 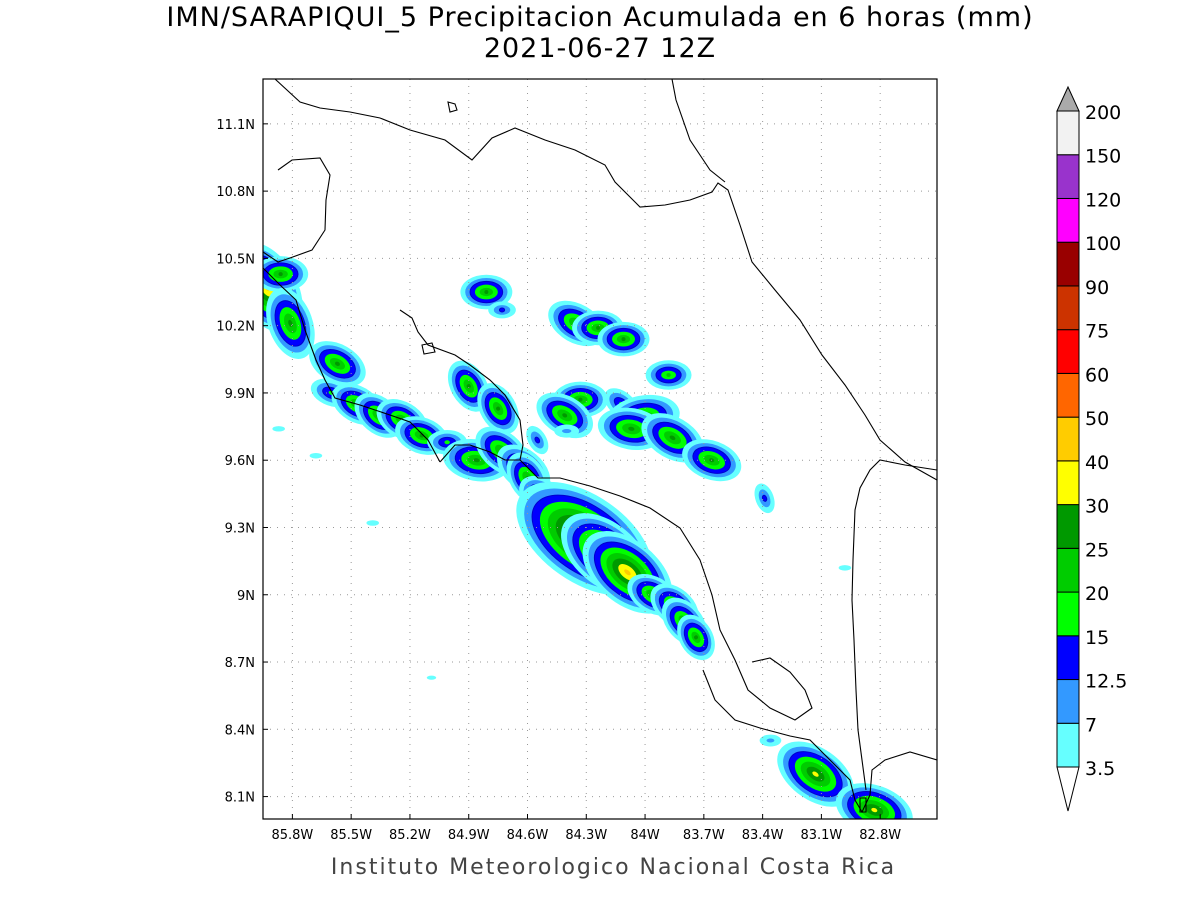 I want to click on lat-tick-label: 11.1N, so click(x=235, y=125).